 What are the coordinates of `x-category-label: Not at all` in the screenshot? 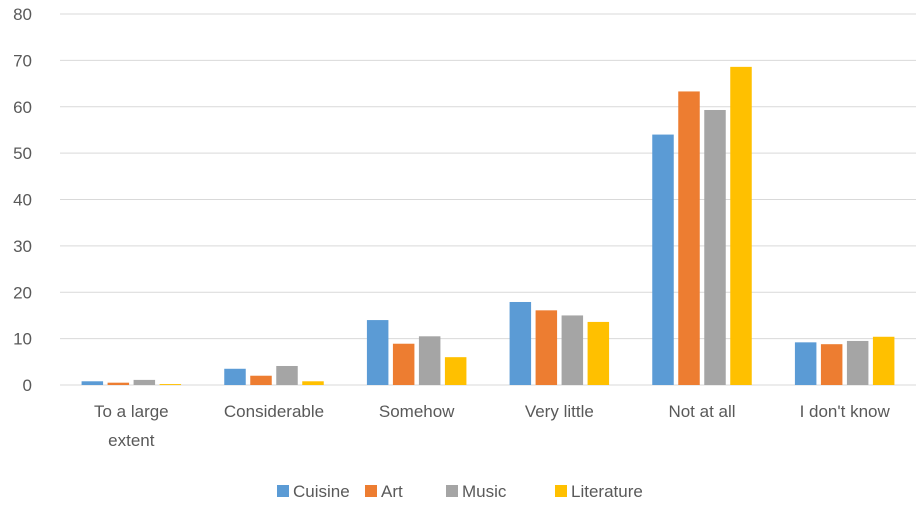 It's located at (701, 411).